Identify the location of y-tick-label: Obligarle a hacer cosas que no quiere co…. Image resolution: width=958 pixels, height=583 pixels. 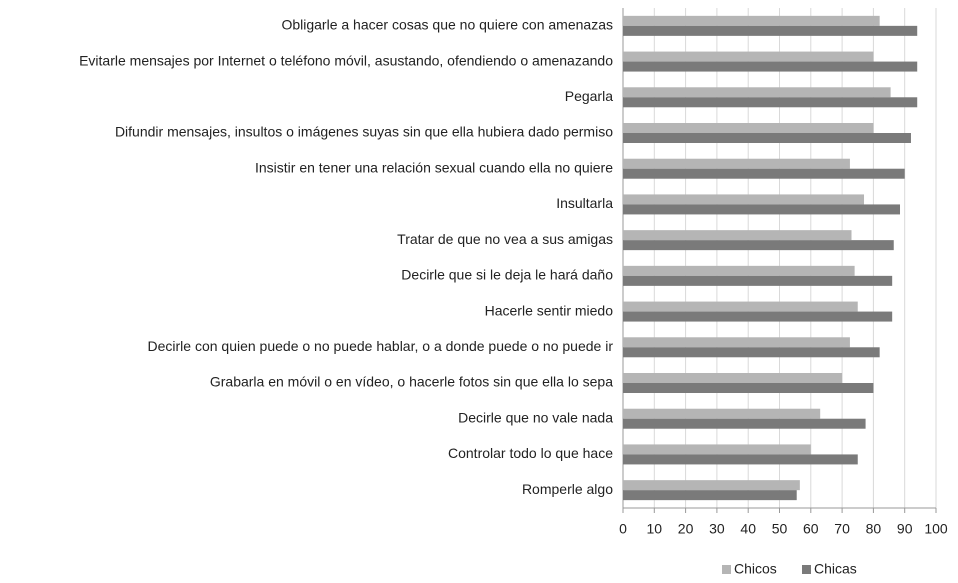
(447, 25).